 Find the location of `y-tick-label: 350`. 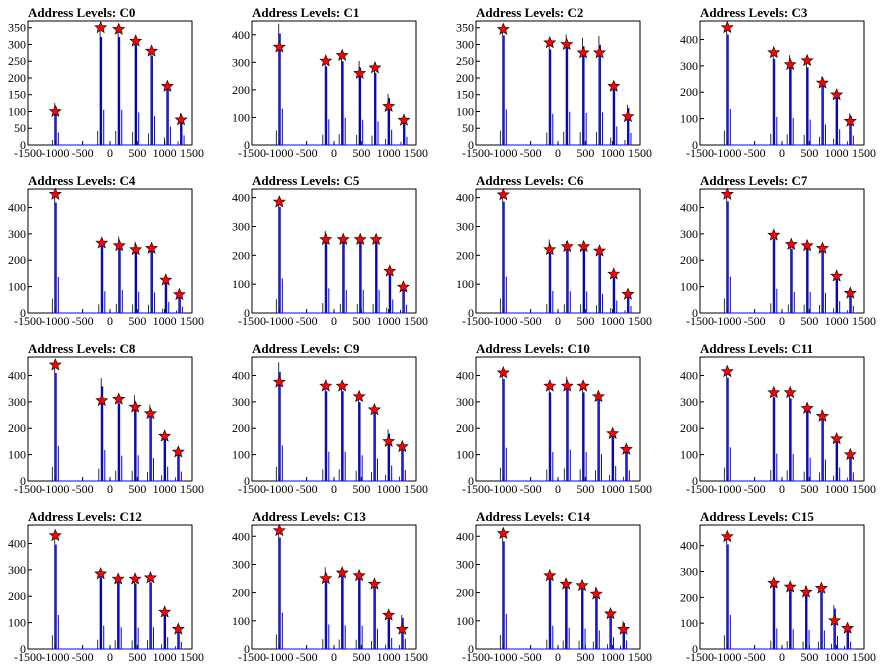

y-tick-label: 350 is located at coordinates (465, 28).